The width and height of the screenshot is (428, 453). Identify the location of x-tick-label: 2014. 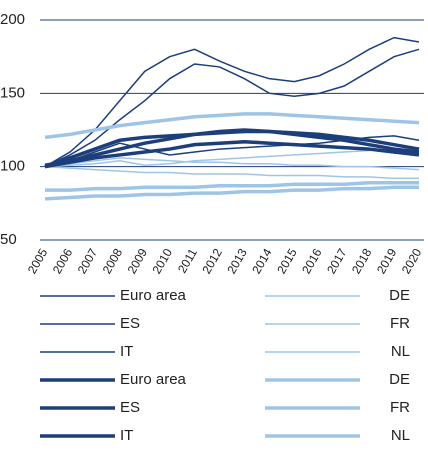
(262, 261).